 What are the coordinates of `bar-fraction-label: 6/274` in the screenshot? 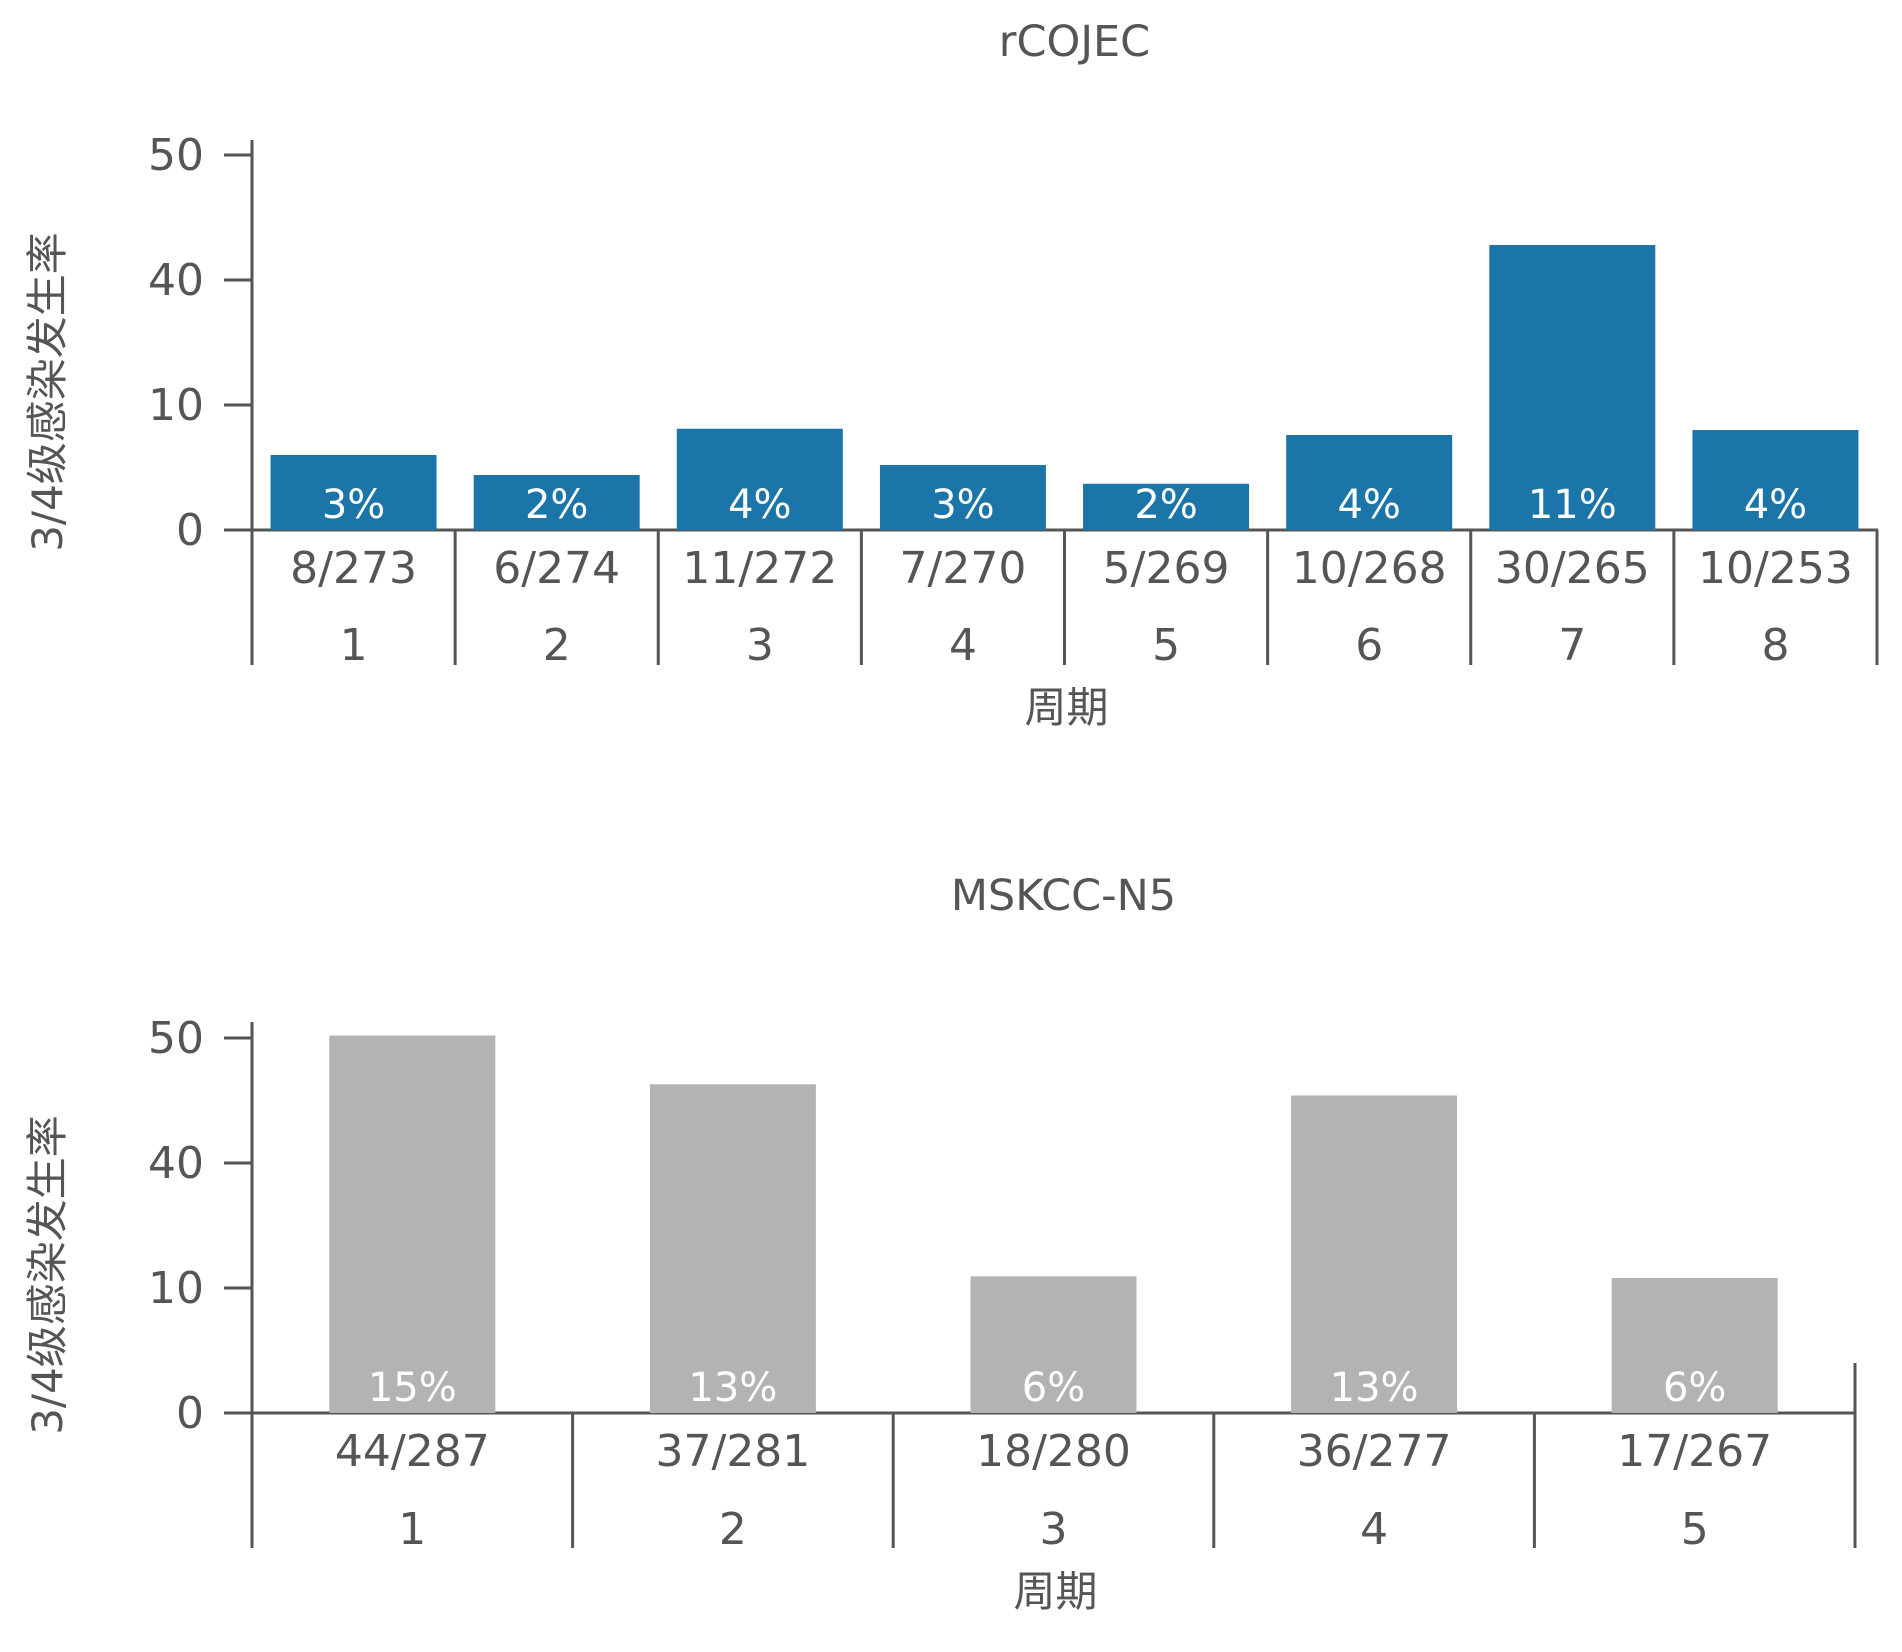 It's located at (556, 568).